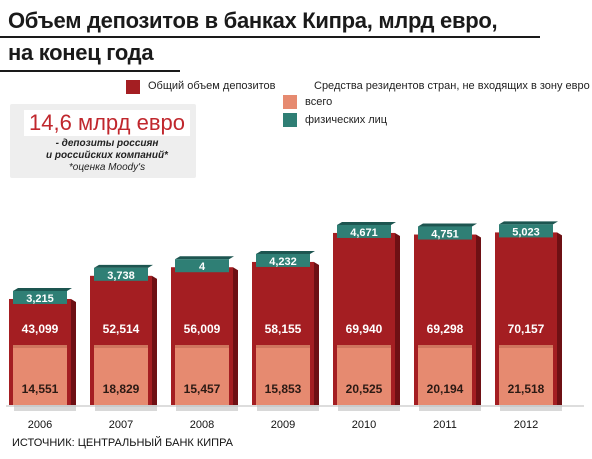  Describe the element at coordinates (121, 425) in the screenshot. I see `x-tick-label: 2007` at that location.